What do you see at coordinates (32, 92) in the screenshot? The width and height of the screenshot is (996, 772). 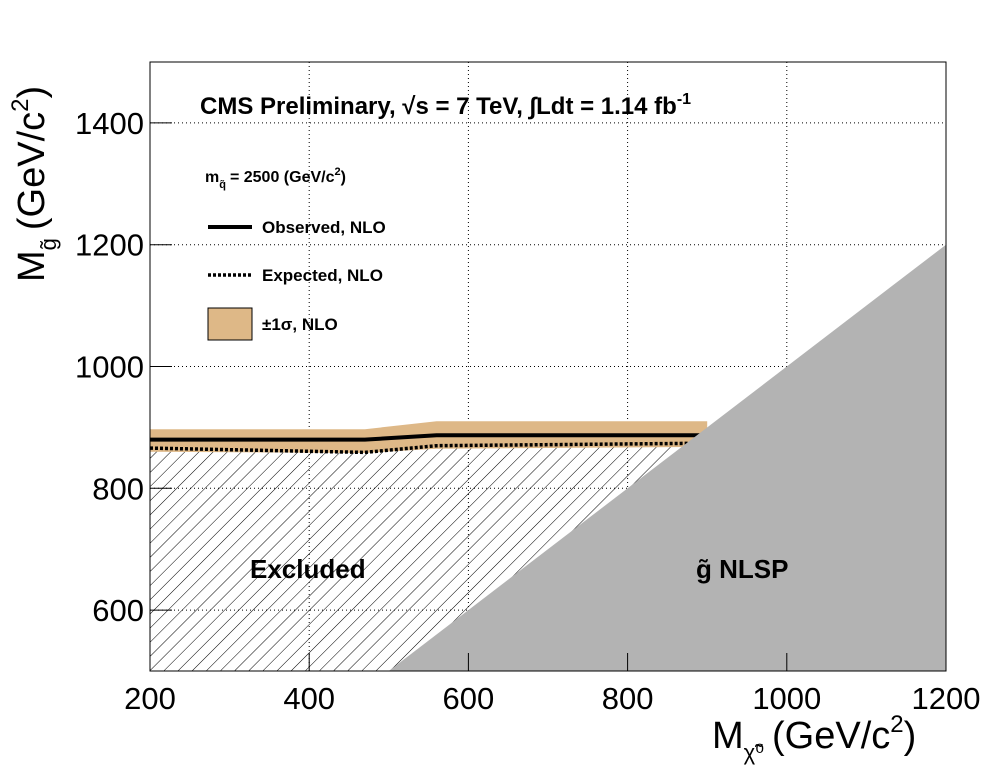 I see `y-label-close: )` at bounding box center [32, 92].